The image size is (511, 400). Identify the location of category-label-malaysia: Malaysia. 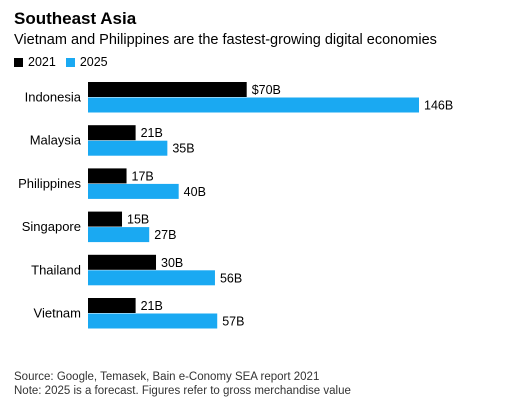
(56, 140).